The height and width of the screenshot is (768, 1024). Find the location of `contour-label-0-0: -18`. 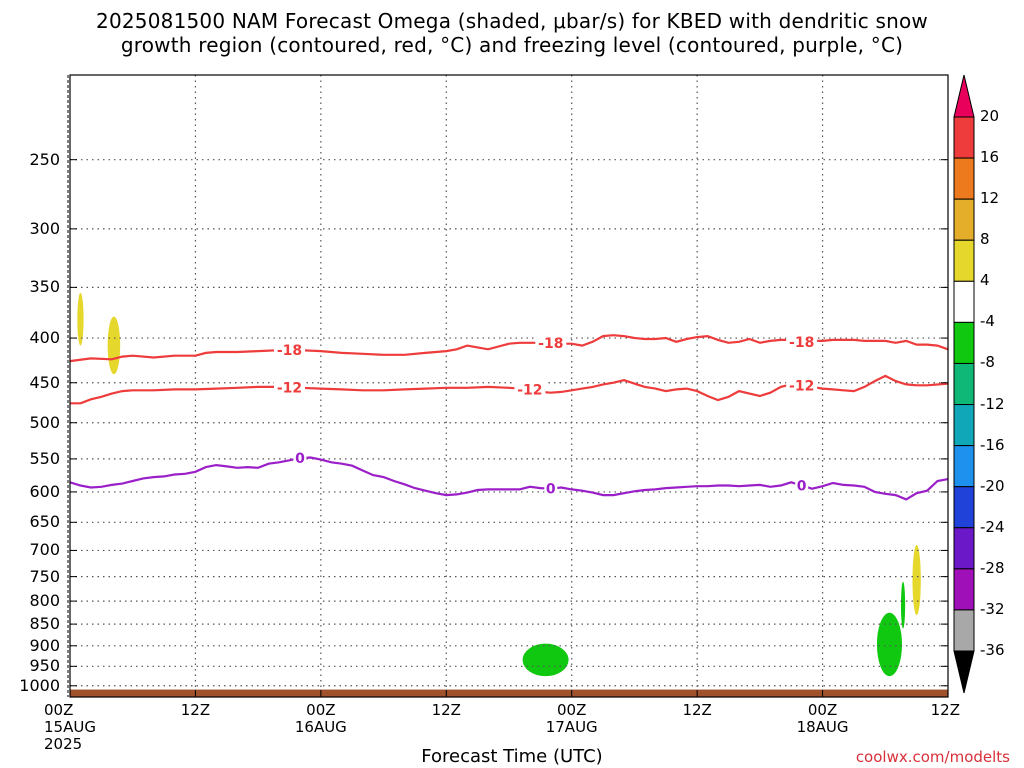

contour-label-0-0: -18 is located at coordinates (289, 351).